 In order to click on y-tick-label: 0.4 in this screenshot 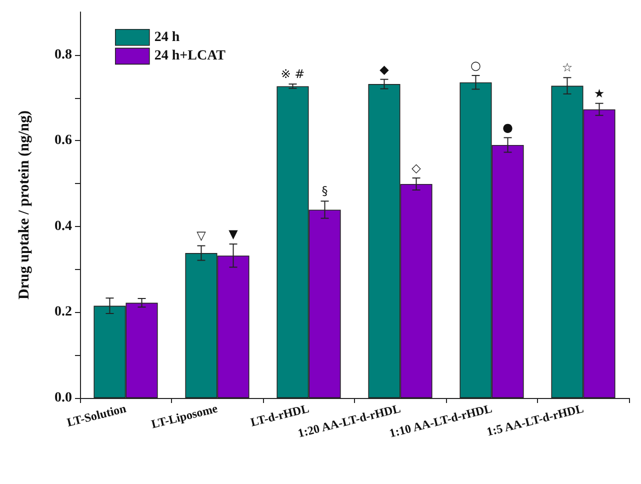, I will do `click(63, 226)`.